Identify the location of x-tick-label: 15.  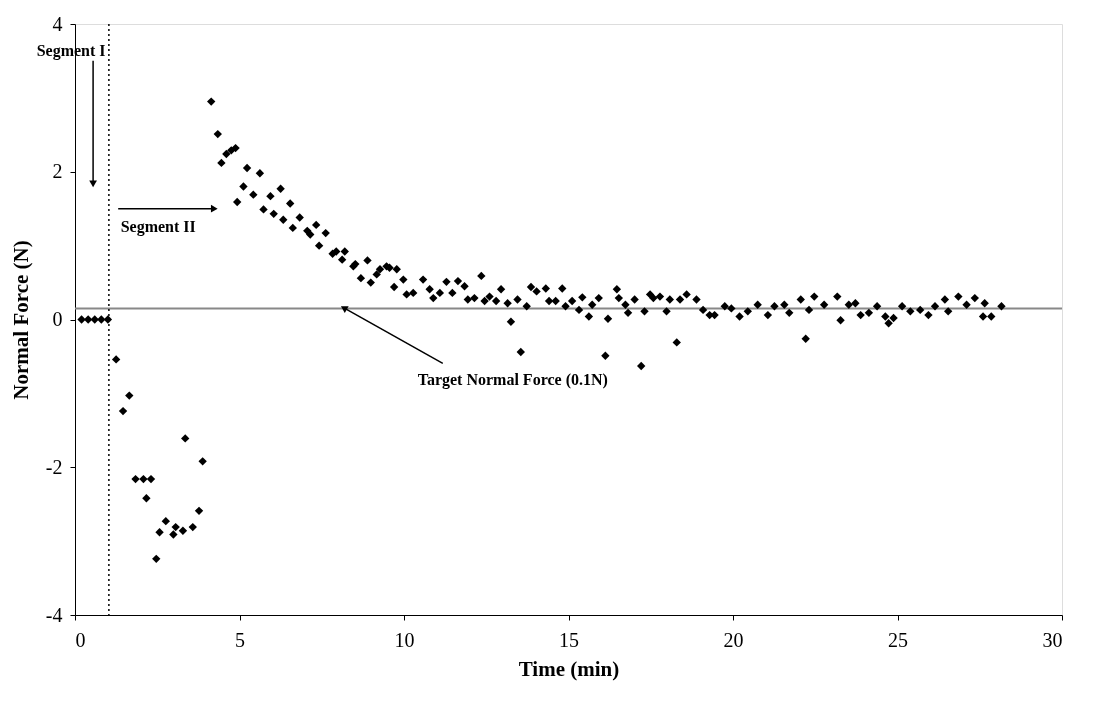
(569, 639).